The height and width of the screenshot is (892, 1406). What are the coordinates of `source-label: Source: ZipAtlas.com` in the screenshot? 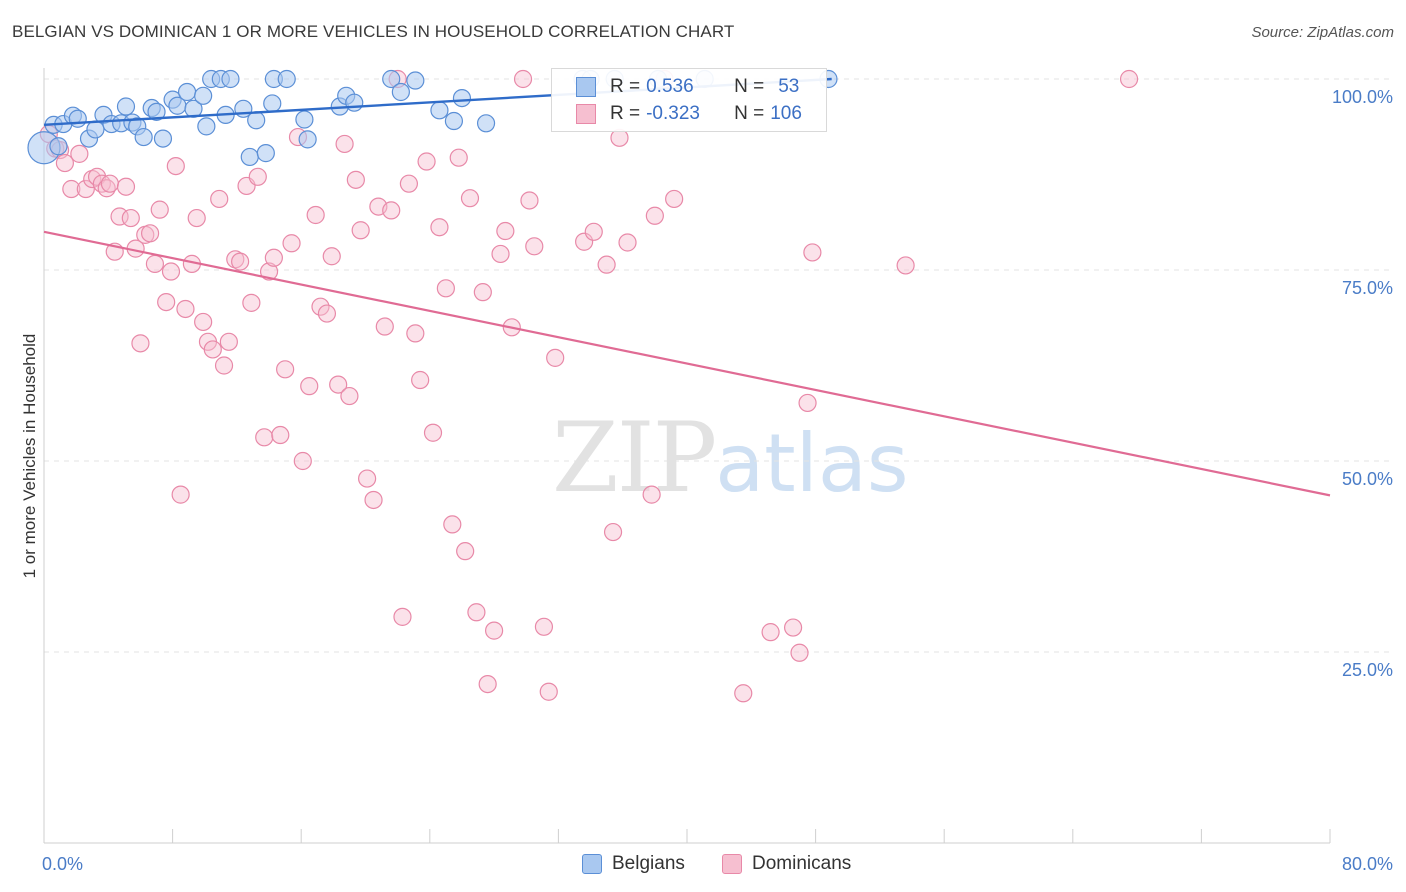 It's located at (1322, 32).